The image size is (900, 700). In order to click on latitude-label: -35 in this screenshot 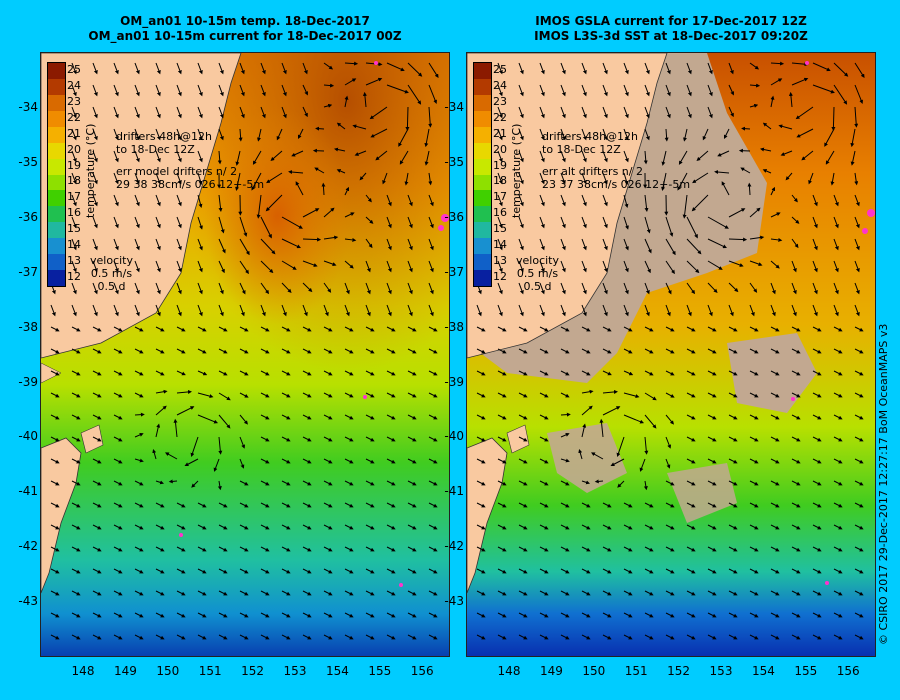, I will do `click(454, 161)`.